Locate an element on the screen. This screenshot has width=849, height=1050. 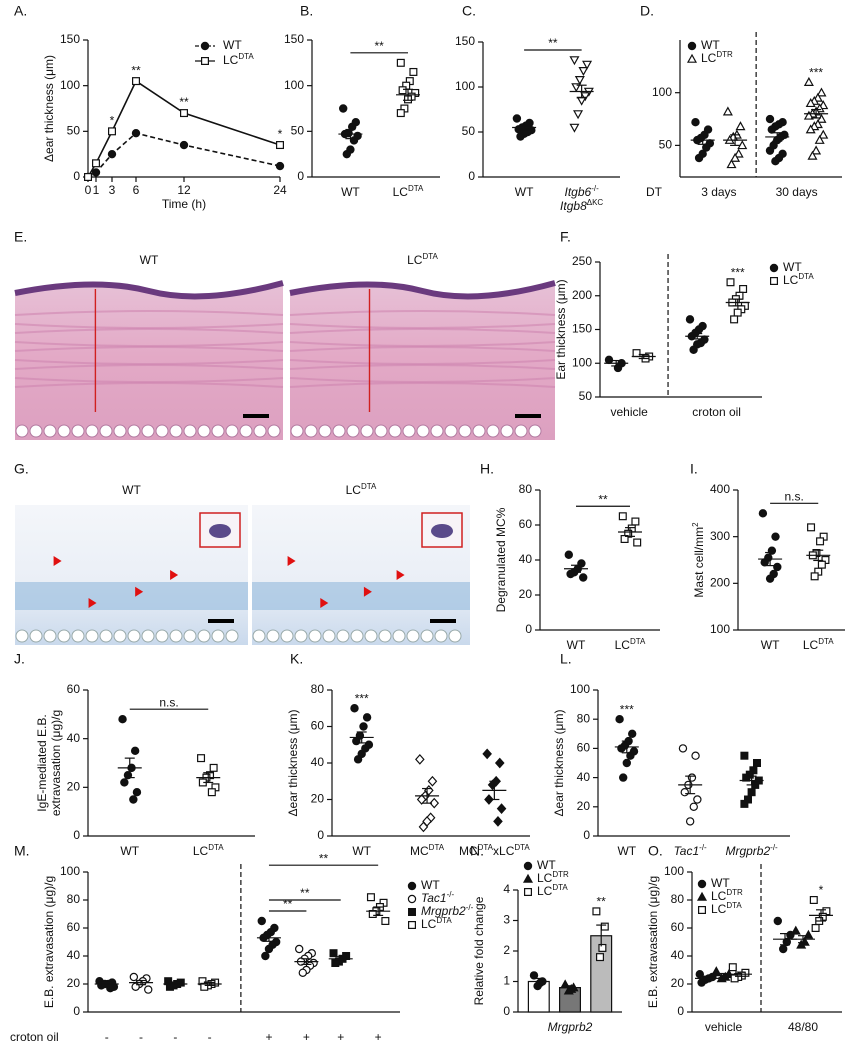
y-axis-label: IgE-mediated E.B. is located at coordinates (42, 762).